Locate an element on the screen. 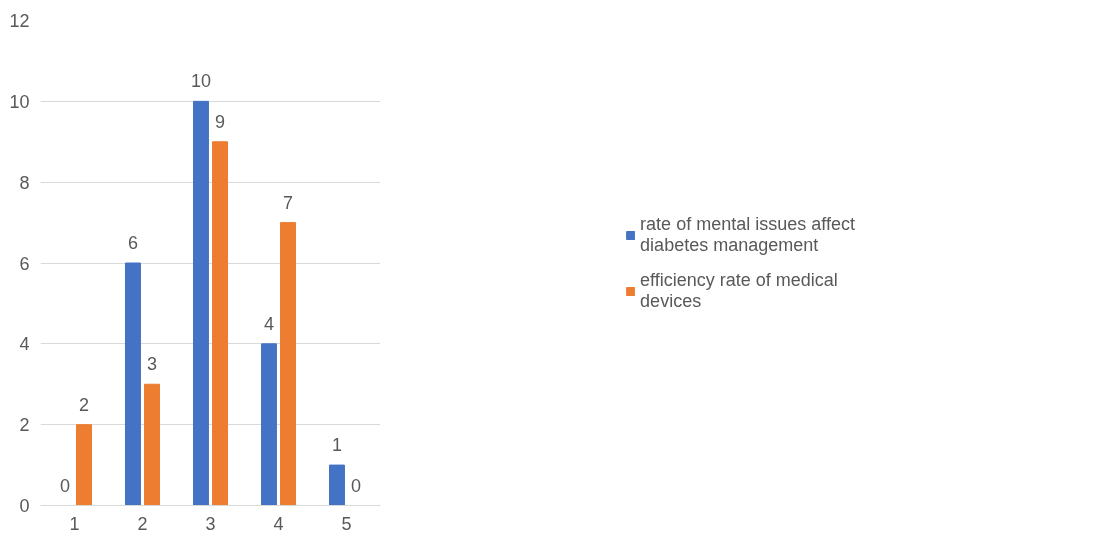  data-label: 4 is located at coordinates (268, 323).